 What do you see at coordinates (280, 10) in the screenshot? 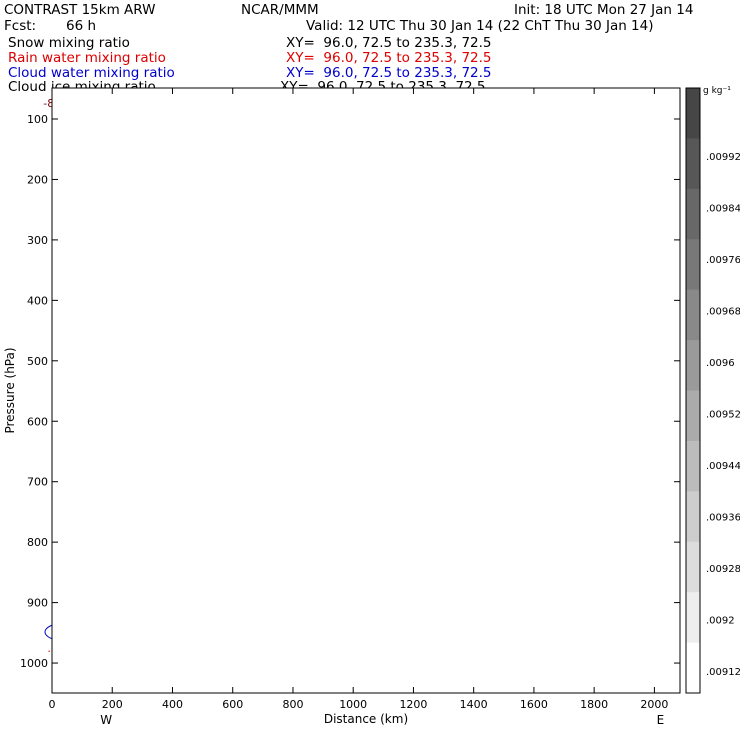
I see `title-center: NCAR/MMM` at bounding box center [280, 10].